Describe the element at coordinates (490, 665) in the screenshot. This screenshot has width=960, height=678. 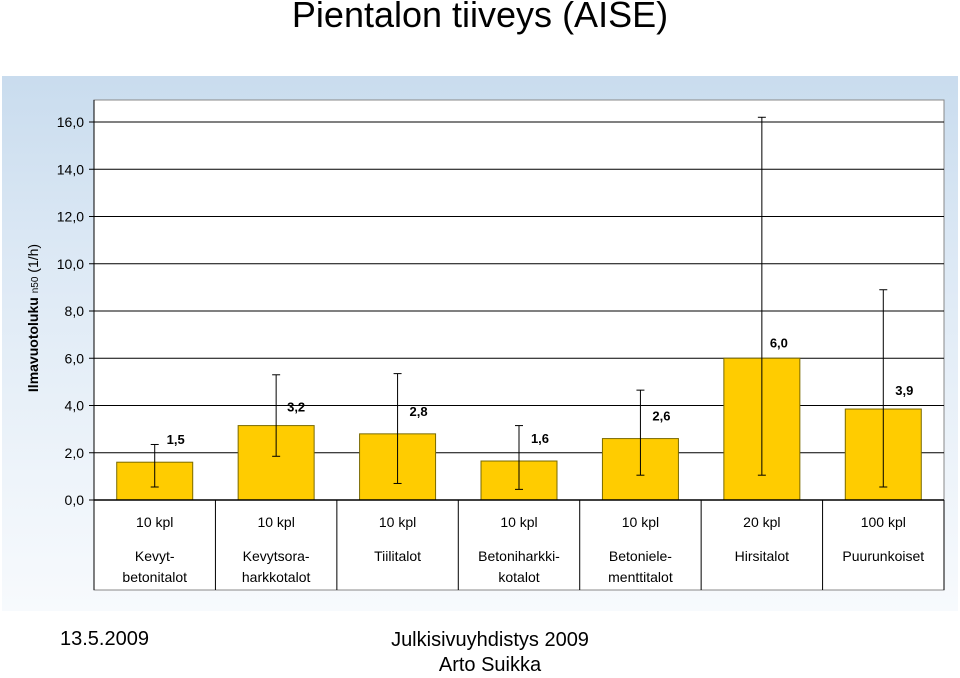
I see `footer-org-line-2: Arto Suikka` at that location.